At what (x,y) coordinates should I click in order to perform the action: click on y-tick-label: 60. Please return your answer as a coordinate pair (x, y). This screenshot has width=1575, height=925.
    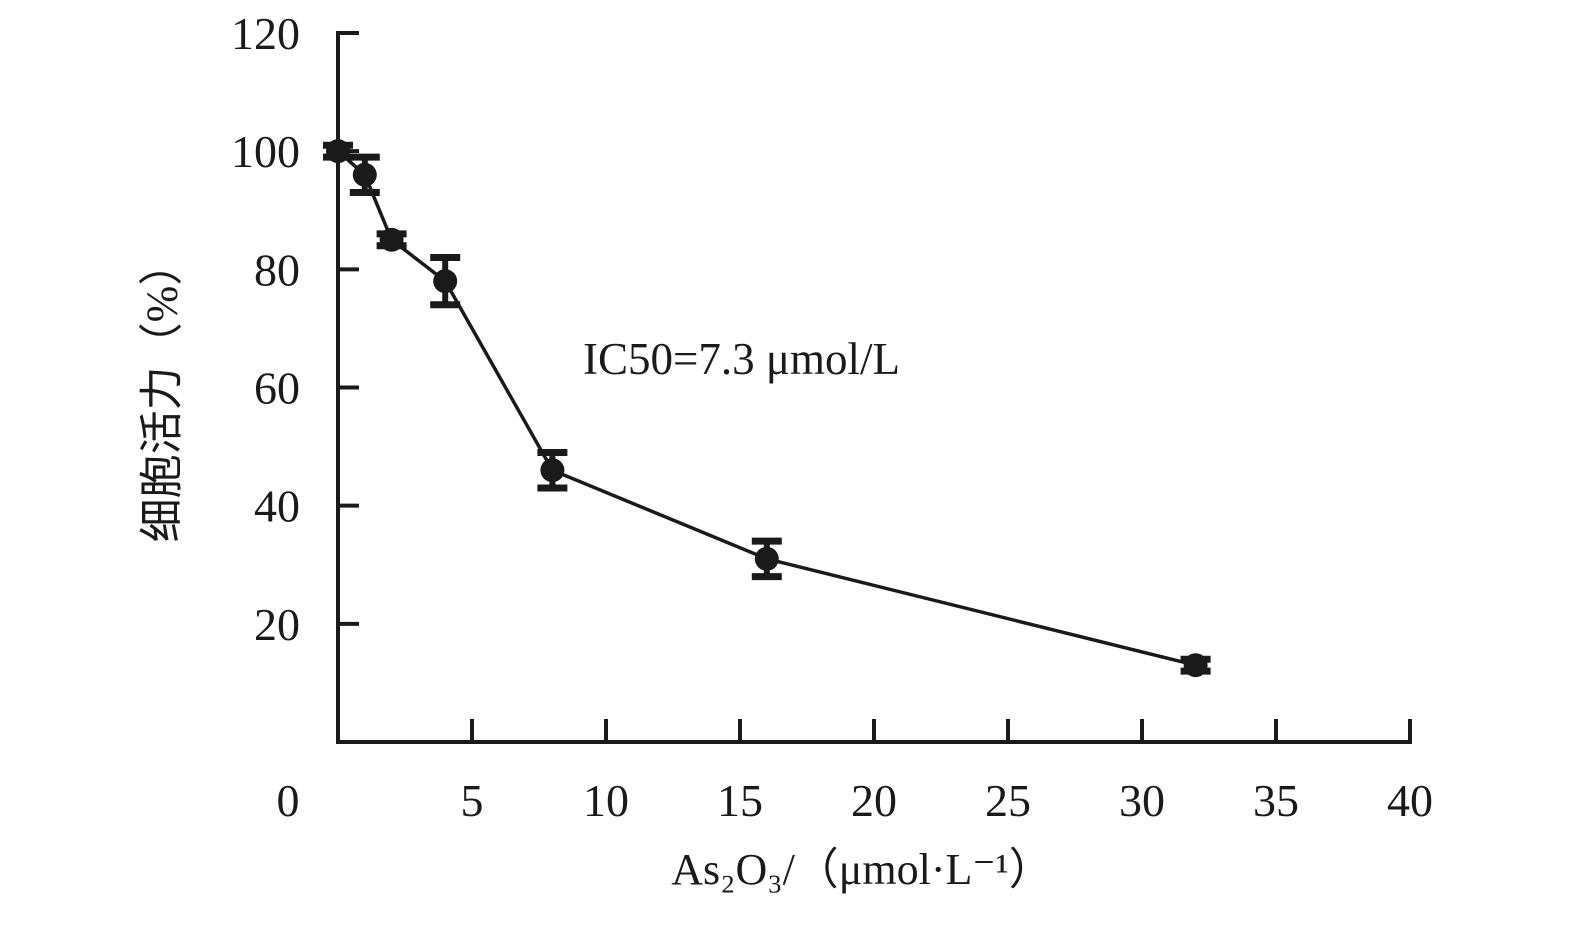
    Looking at the image, I should click on (277, 388).